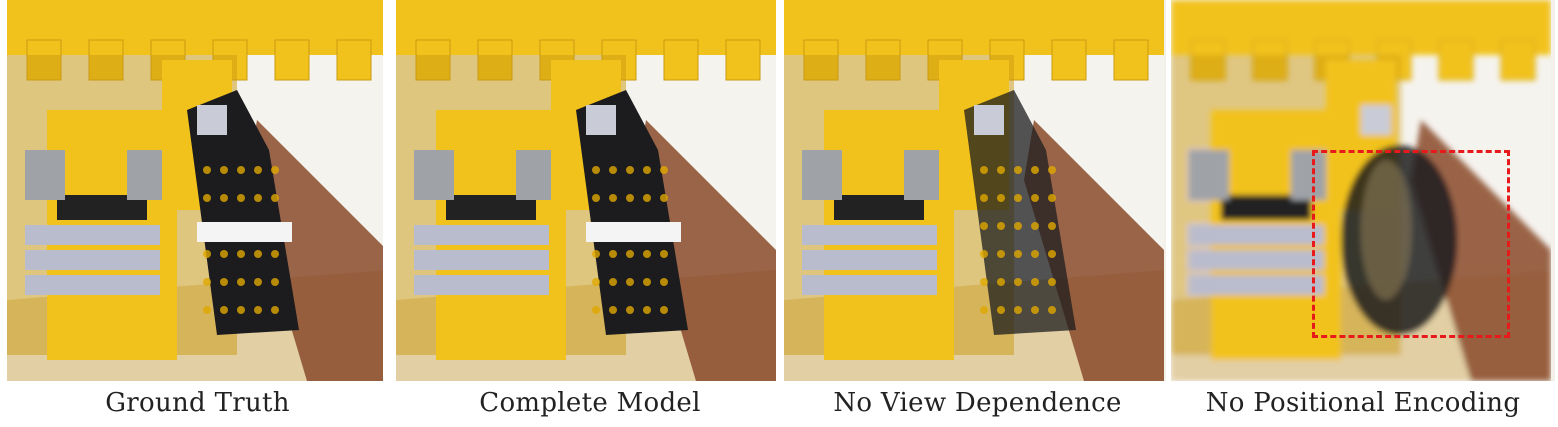 The width and height of the screenshot is (1558, 427). What do you see at coordinates (1411, 244) in the screenshot?
I see `highlight-region-box` at bounding box center [1411, 244].